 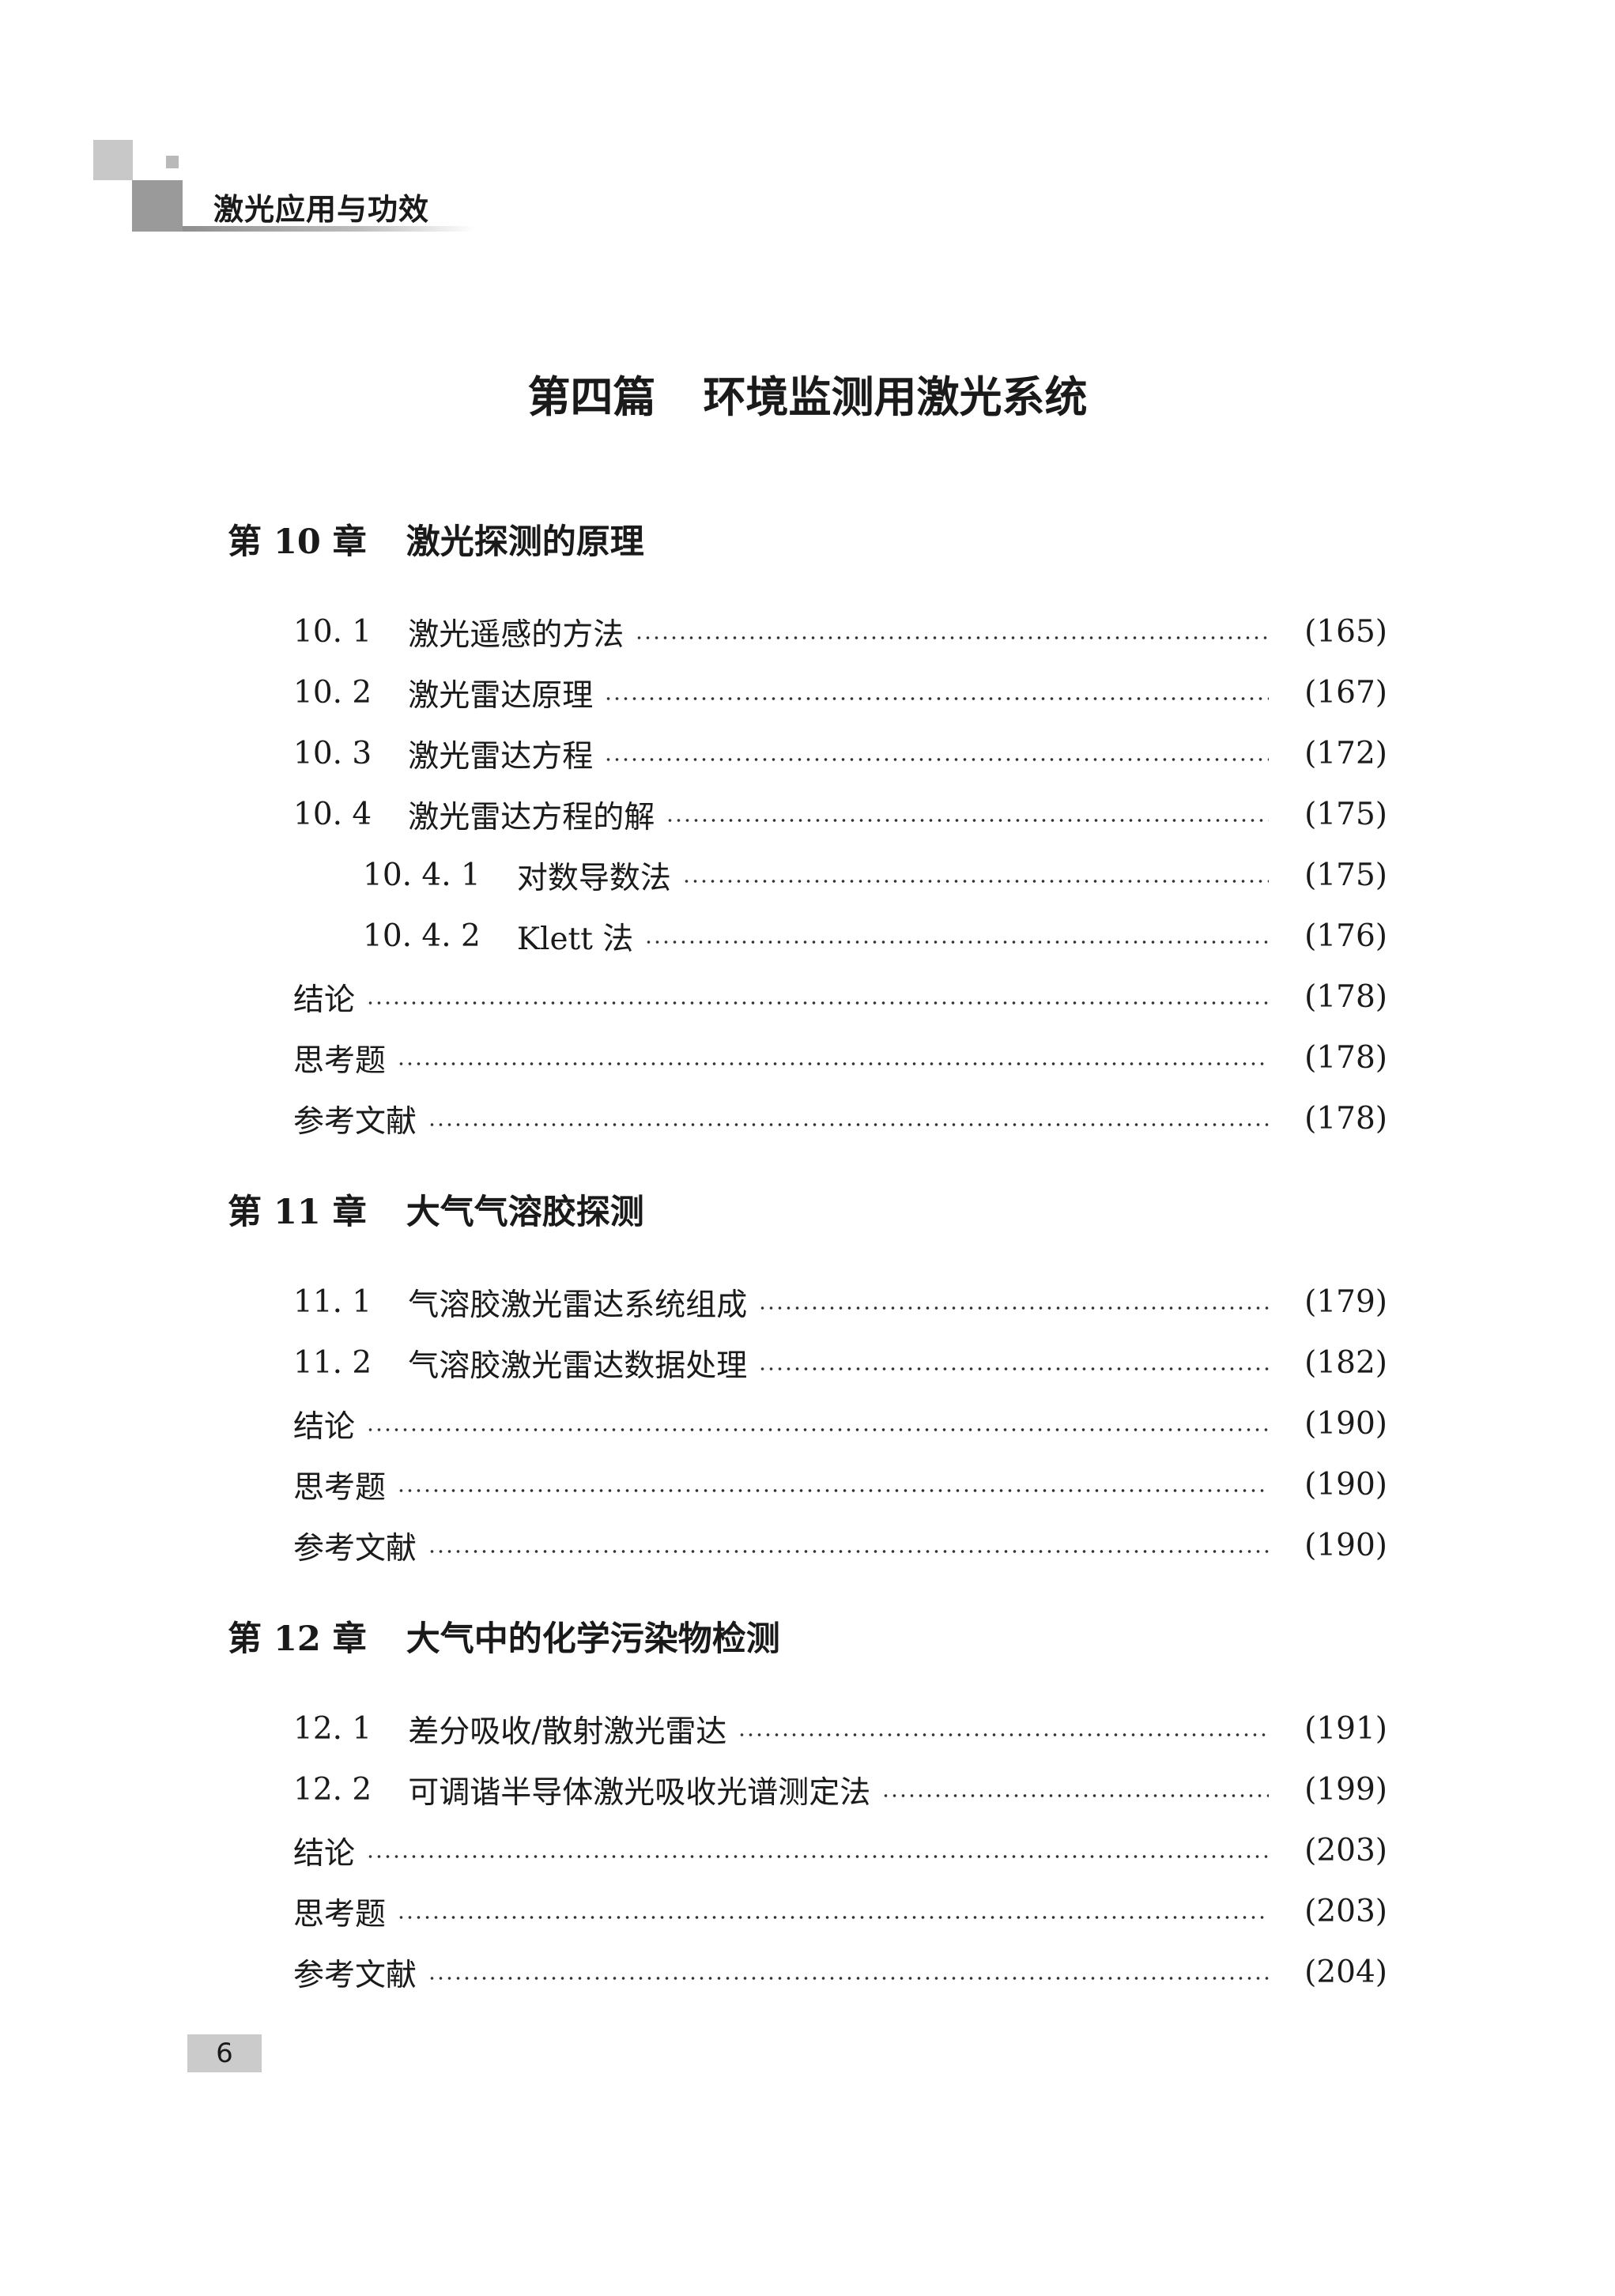 I want to click on toc-entry: 10. 2 激光雷达原理 (167), so click(x=693, y=692).